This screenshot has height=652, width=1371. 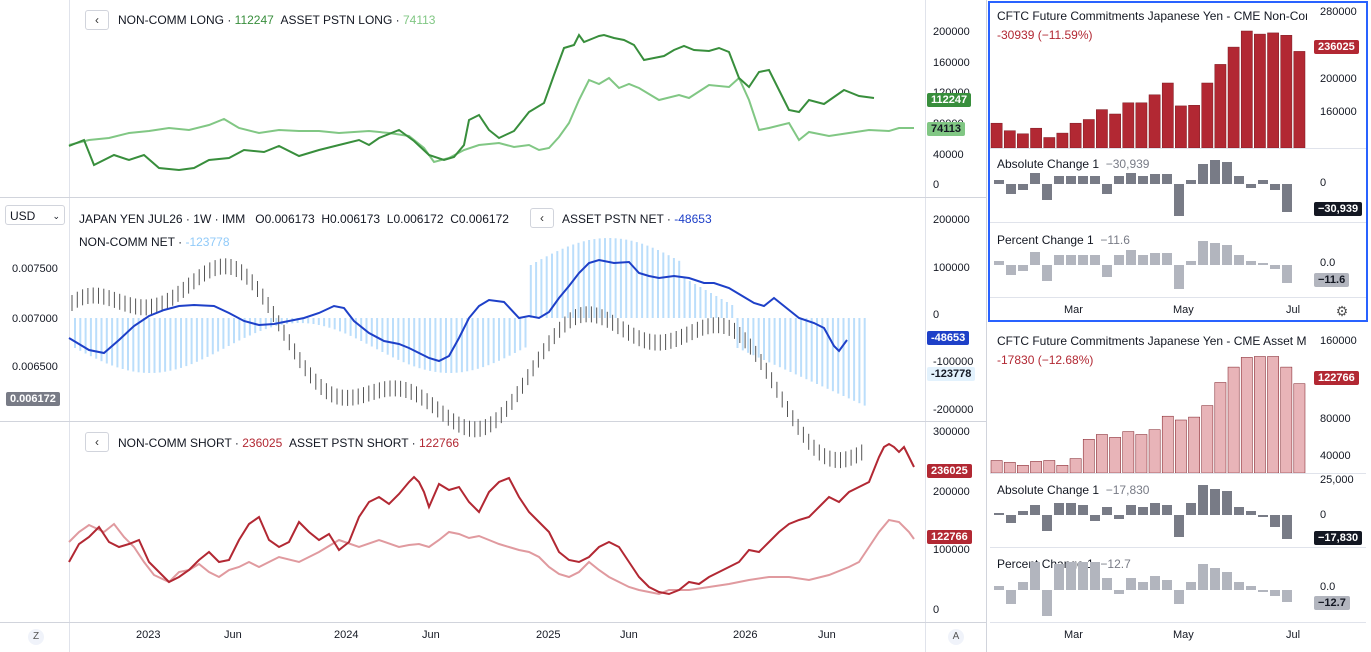 I want to click on panel-divider, so click(x=986, y=326).